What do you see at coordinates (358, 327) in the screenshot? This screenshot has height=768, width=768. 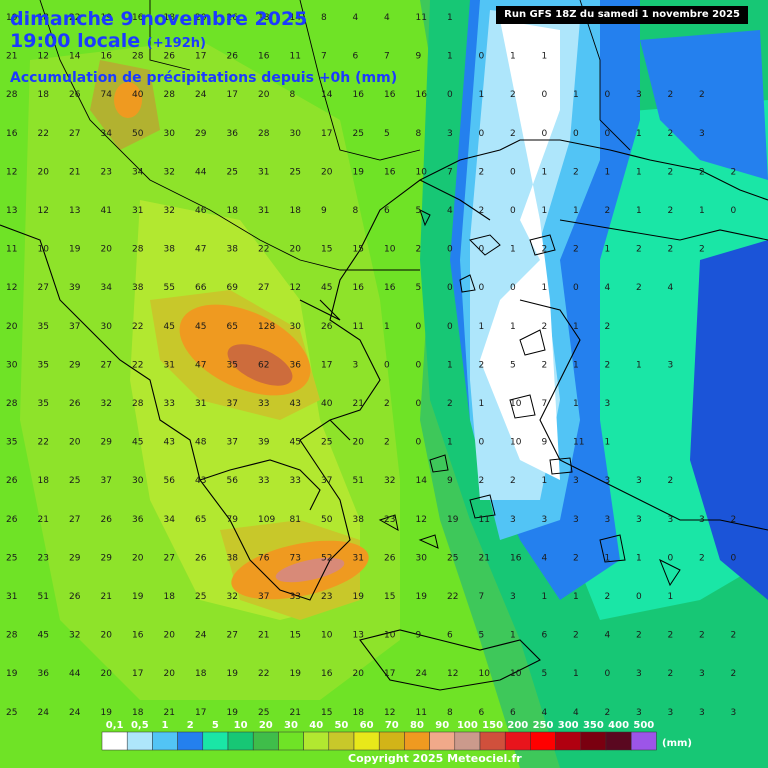 I see `precip-value: 11` at bounding box center [358, 327].